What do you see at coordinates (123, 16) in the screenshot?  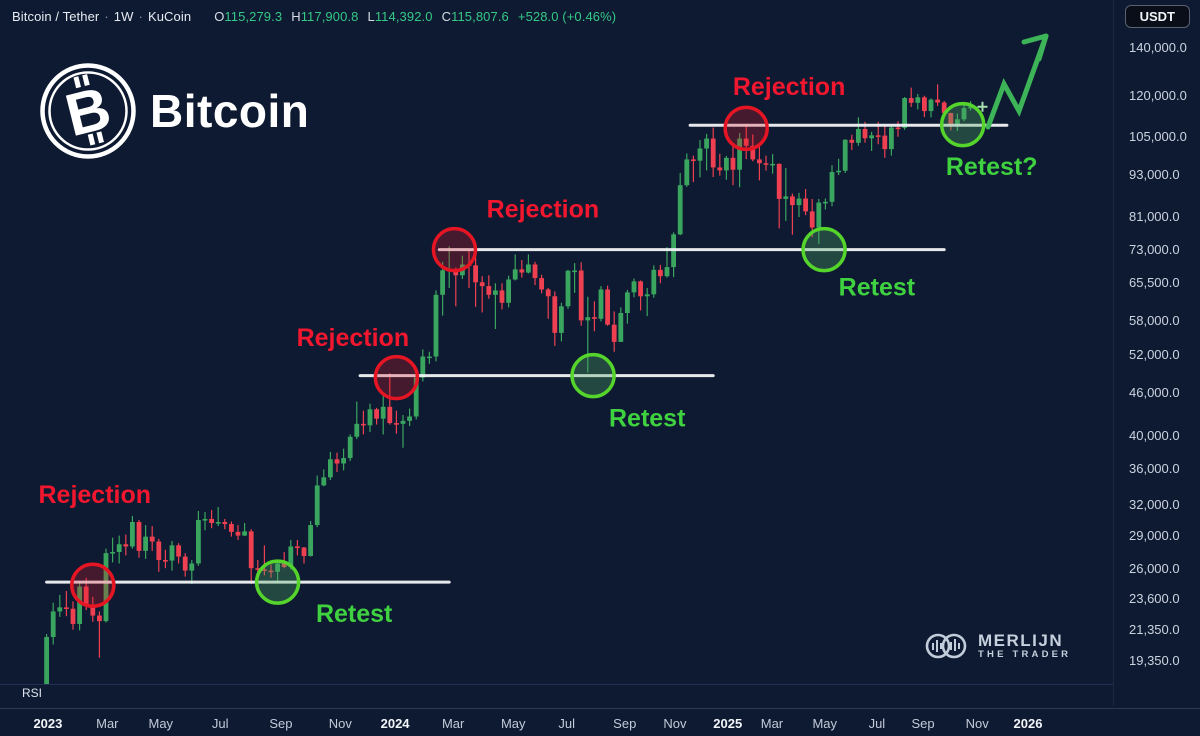 I see `timeframe-label: 1W` at bounding box center [123, 16].